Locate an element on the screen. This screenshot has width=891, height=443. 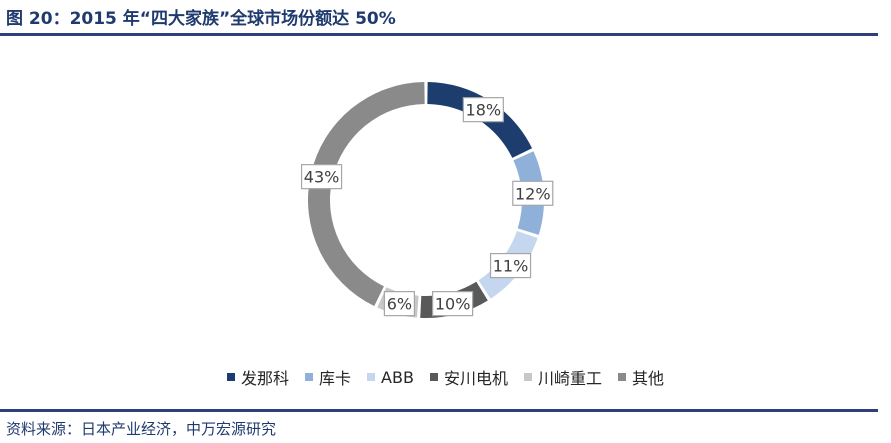
slice-label-2: 11% is located at coordinates (510, 265).